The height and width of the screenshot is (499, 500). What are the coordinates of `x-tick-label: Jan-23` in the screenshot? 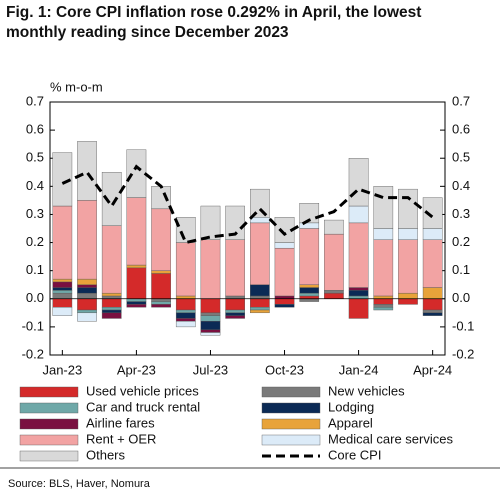 It's located at (62, 369).